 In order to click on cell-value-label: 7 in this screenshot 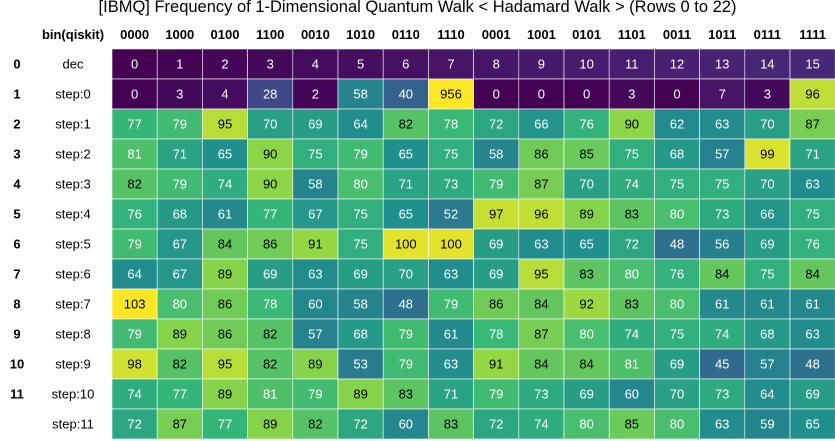, I will do `click(722, 94)`.